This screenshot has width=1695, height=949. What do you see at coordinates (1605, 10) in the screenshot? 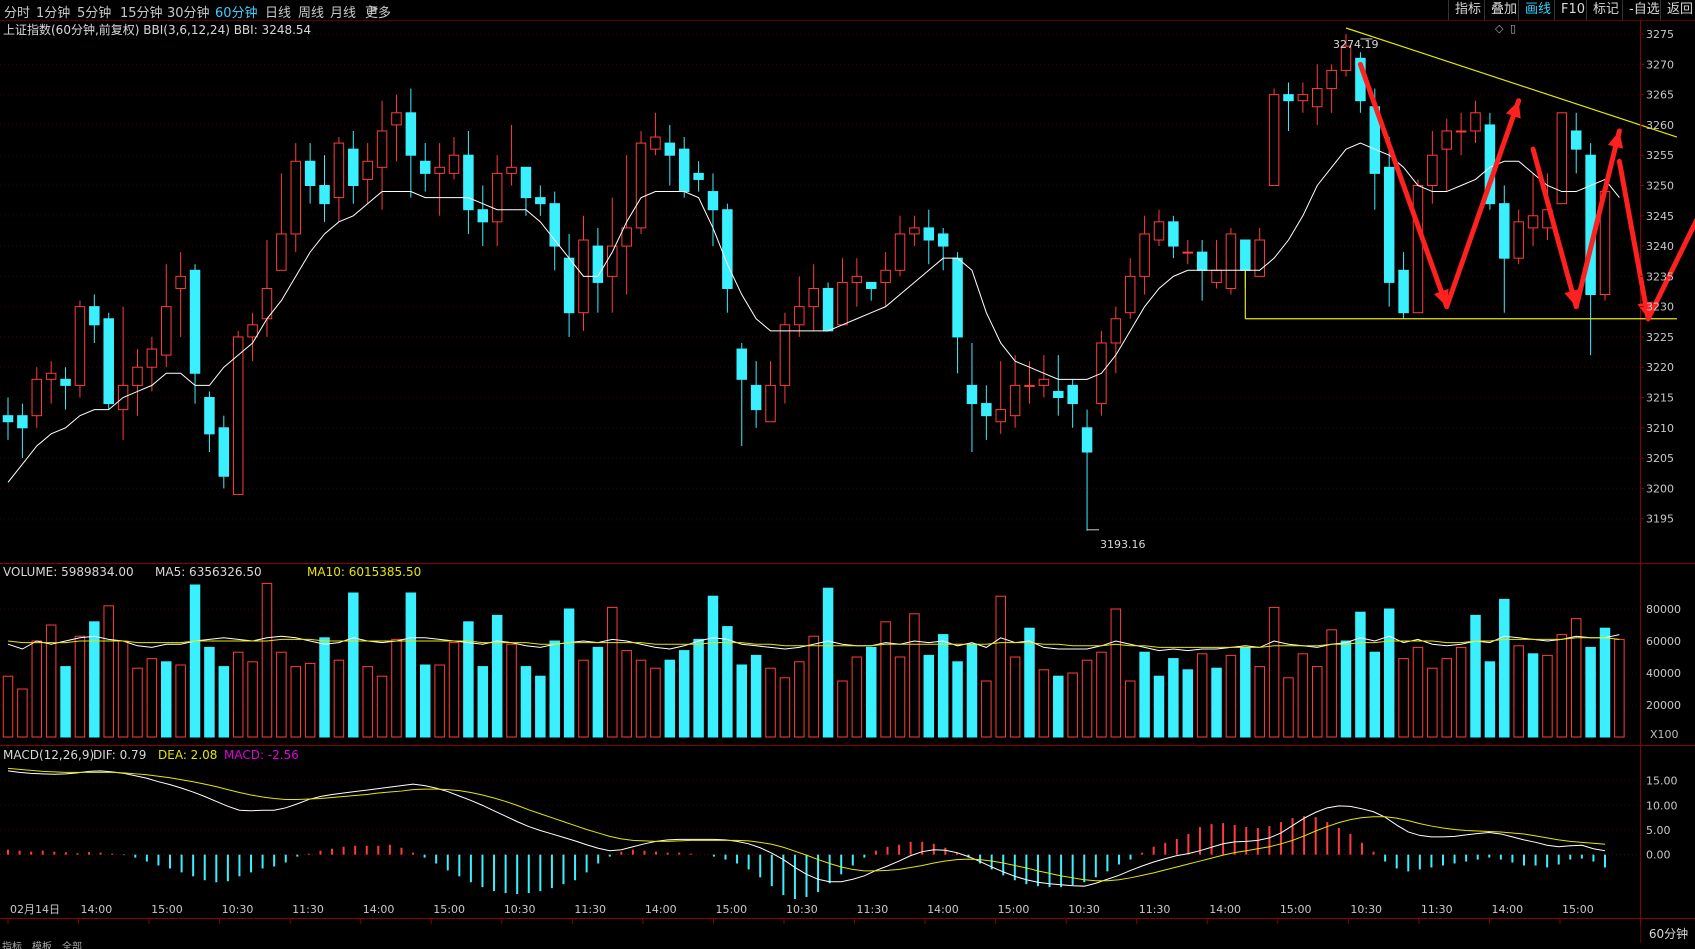
I see `tool-button-4: 标记` at bounding box center [1605, 10].